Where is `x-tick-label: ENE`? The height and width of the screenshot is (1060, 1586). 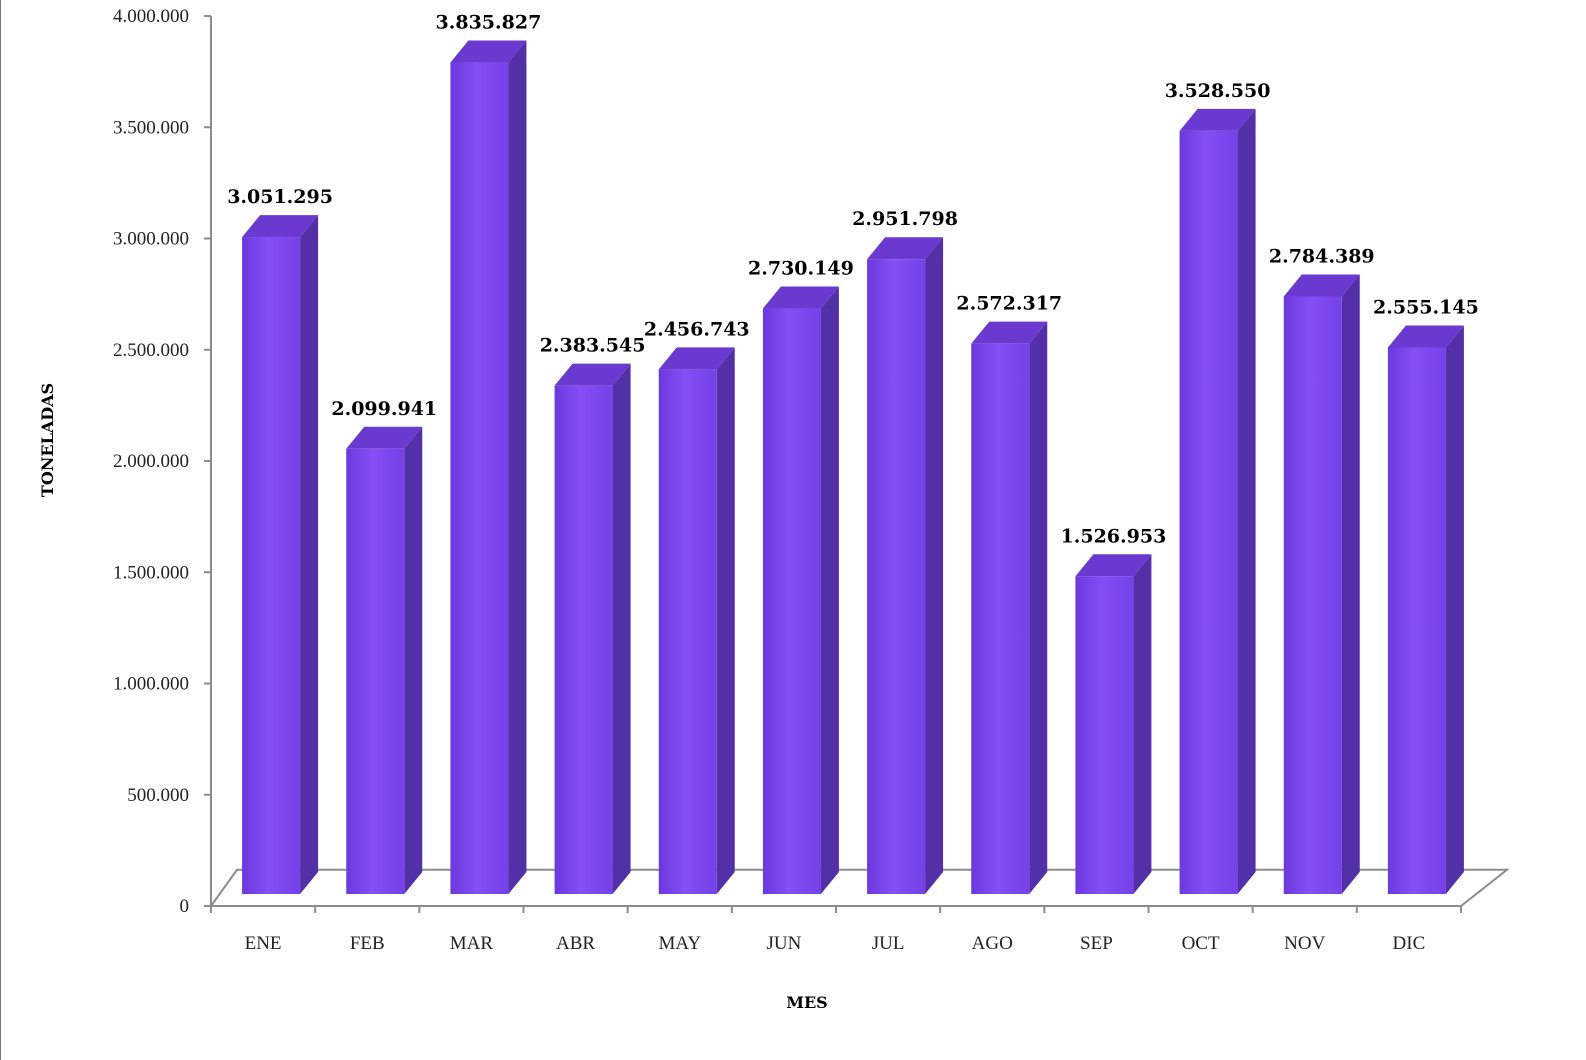
x-tick-label: ENE is located at coordinates (263, 943).